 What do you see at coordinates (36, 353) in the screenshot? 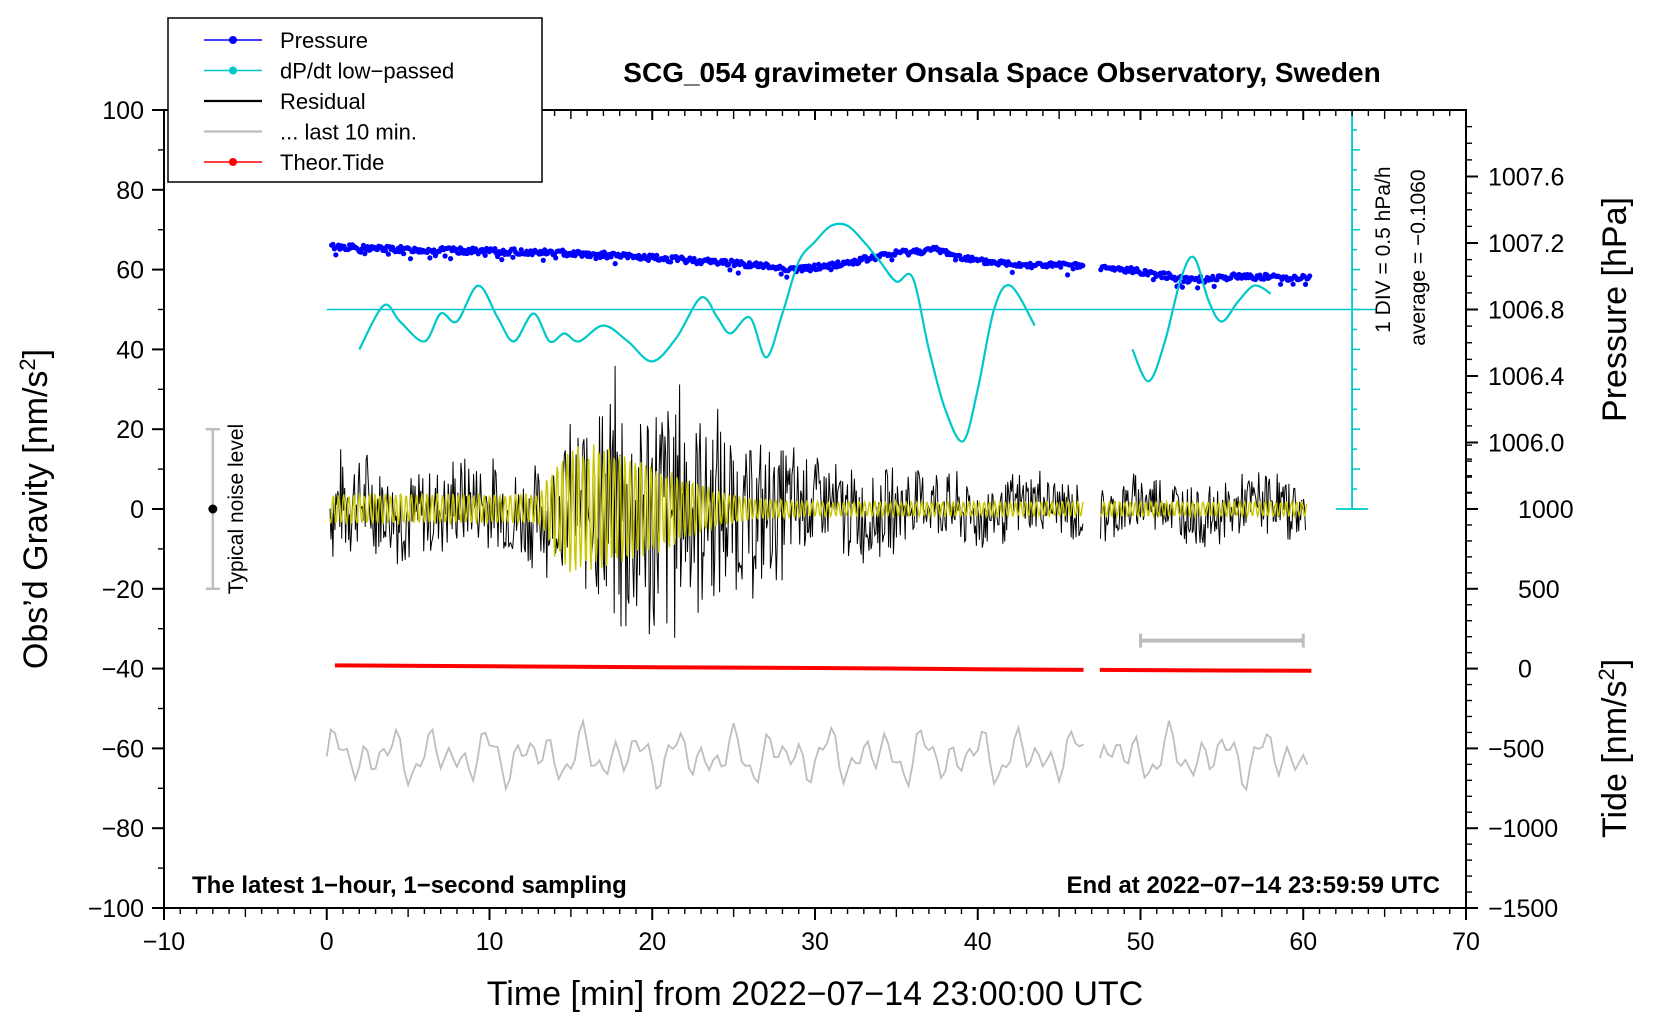
I see `y-axis-title-close: ]` at bounding box center [36, 353].